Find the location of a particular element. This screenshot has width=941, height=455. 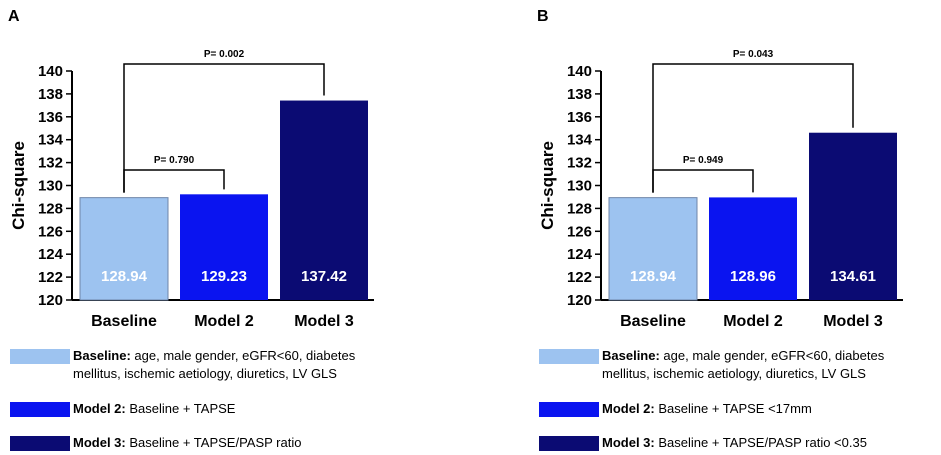

legend-model2: Model 2: Baseline + TAPSE is located at coordinates (122, 409).